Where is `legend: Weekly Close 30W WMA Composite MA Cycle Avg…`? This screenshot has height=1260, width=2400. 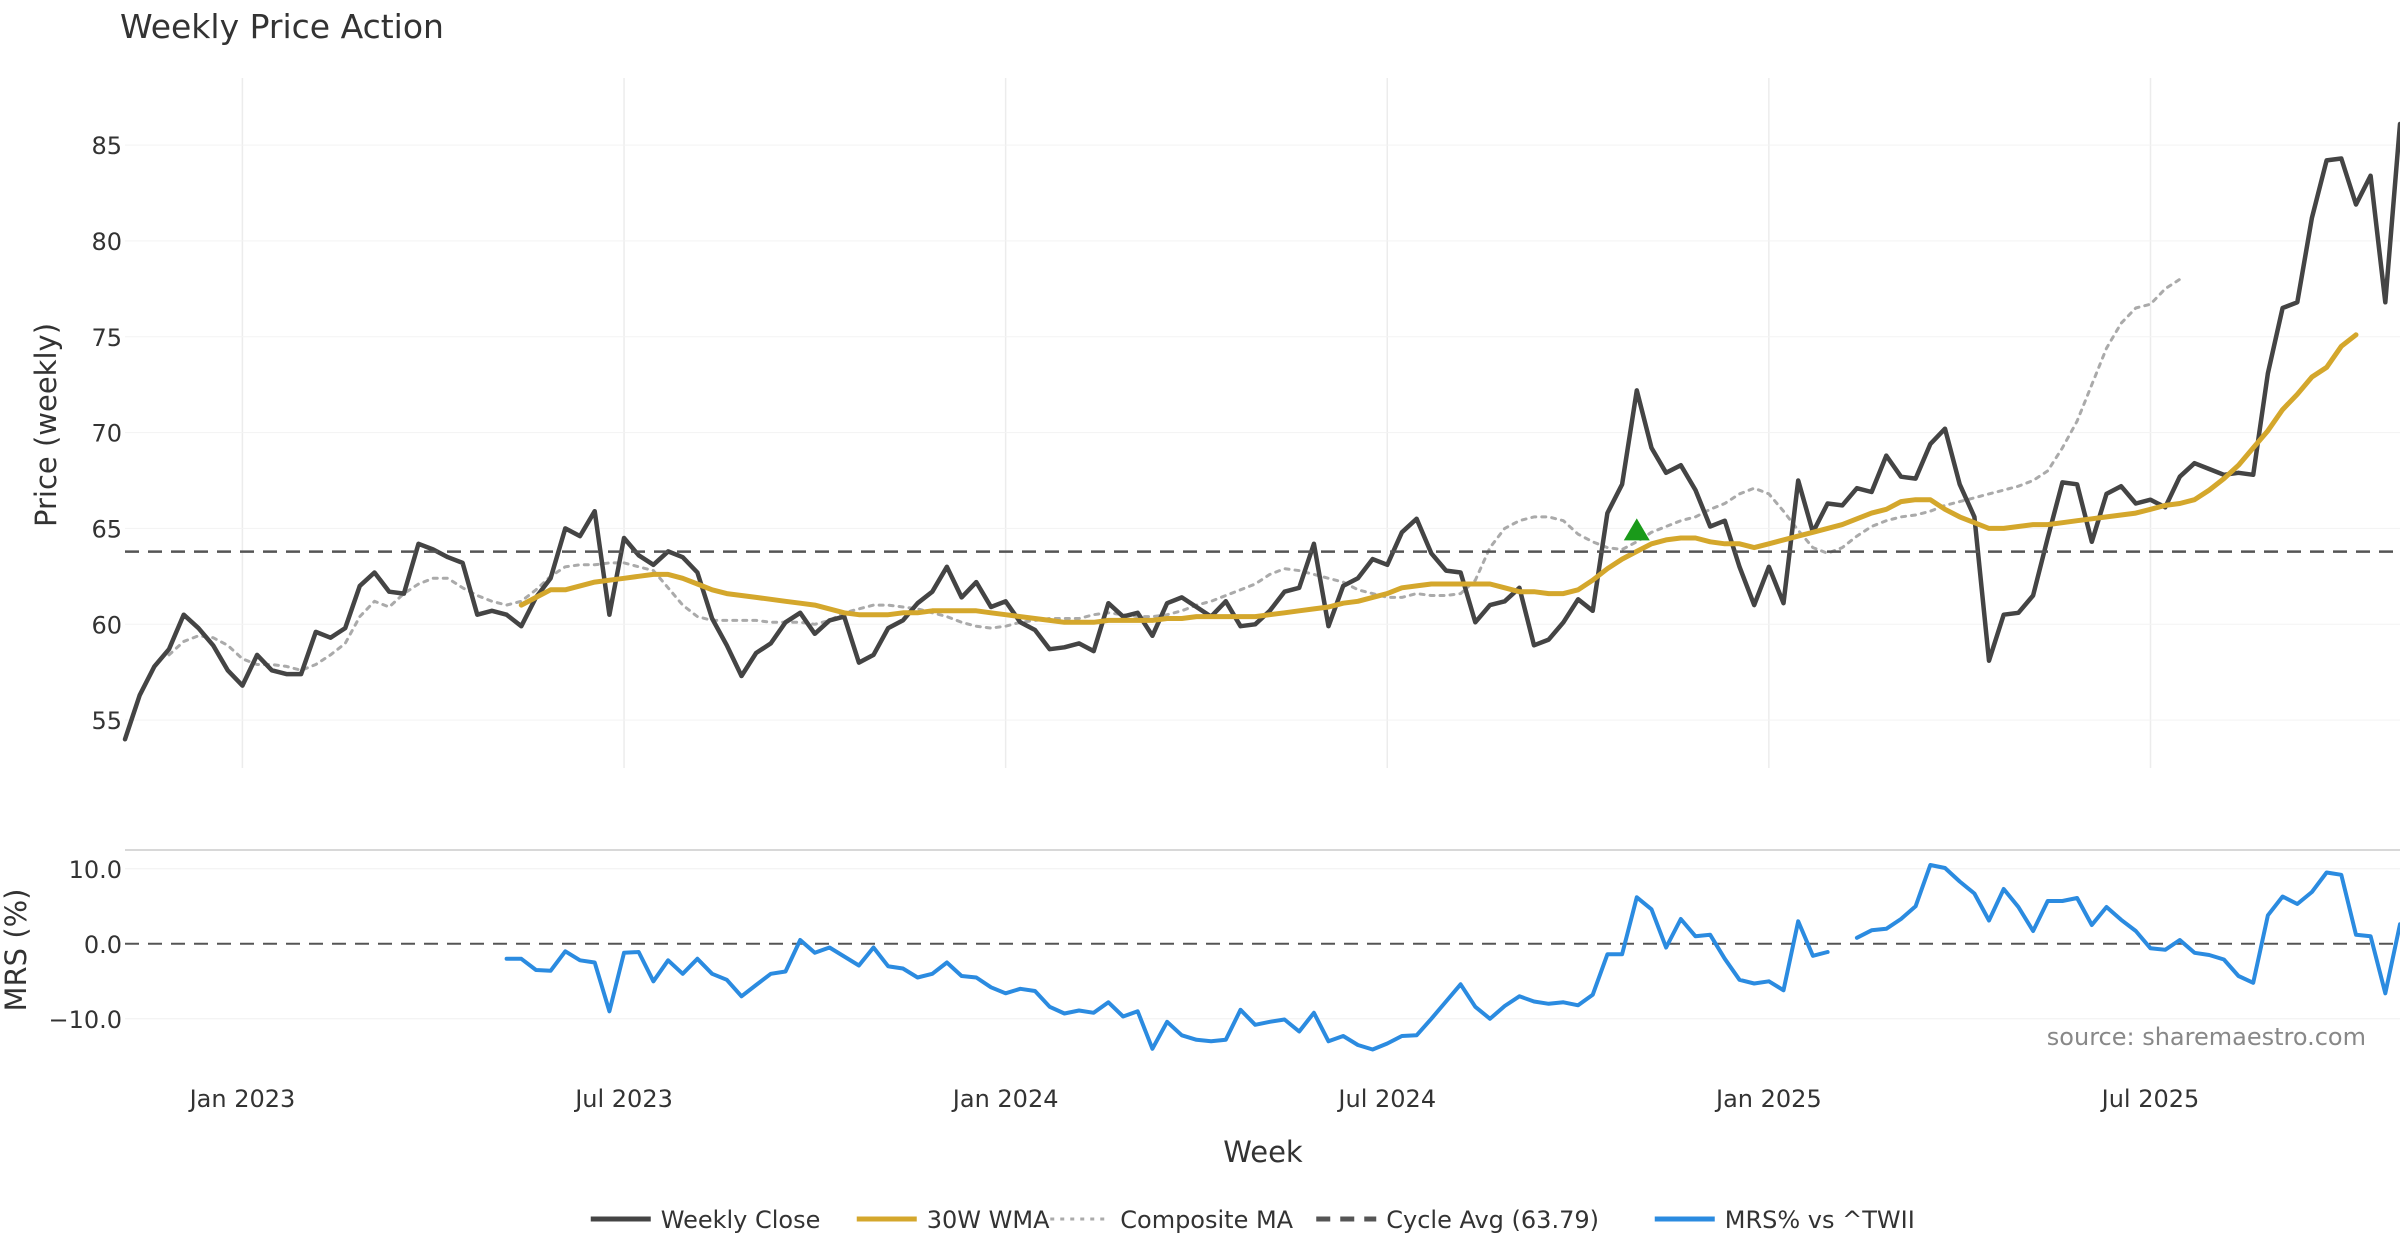
legend: Weekly Close 30W WMA Composite MA Cycle Avg… is located at coordinates (1252, 1220).